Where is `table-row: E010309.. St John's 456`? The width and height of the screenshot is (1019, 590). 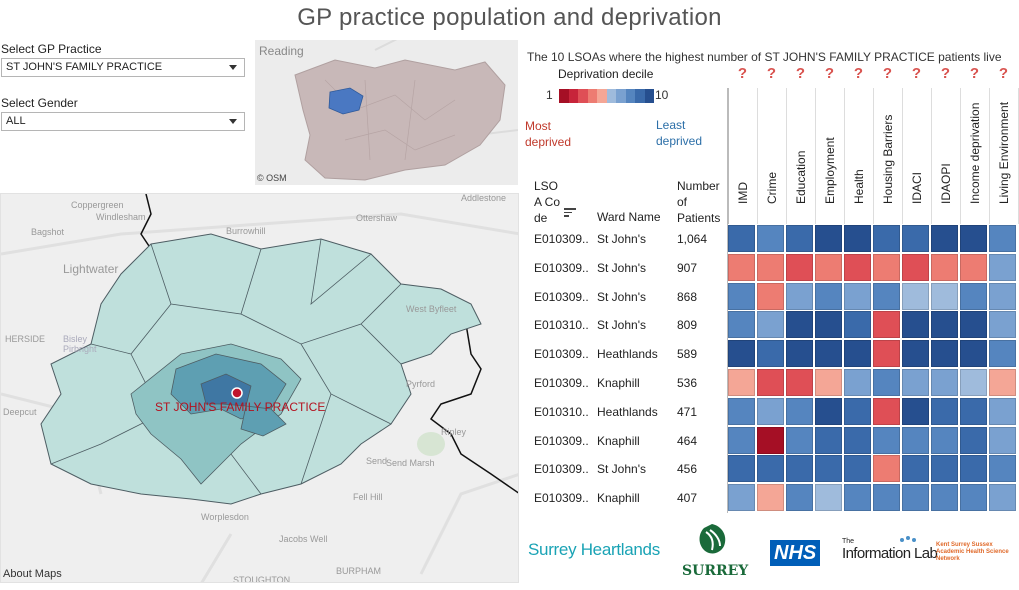
table-row: E010309.. St John's 456 is located at coordinates (775, 469).